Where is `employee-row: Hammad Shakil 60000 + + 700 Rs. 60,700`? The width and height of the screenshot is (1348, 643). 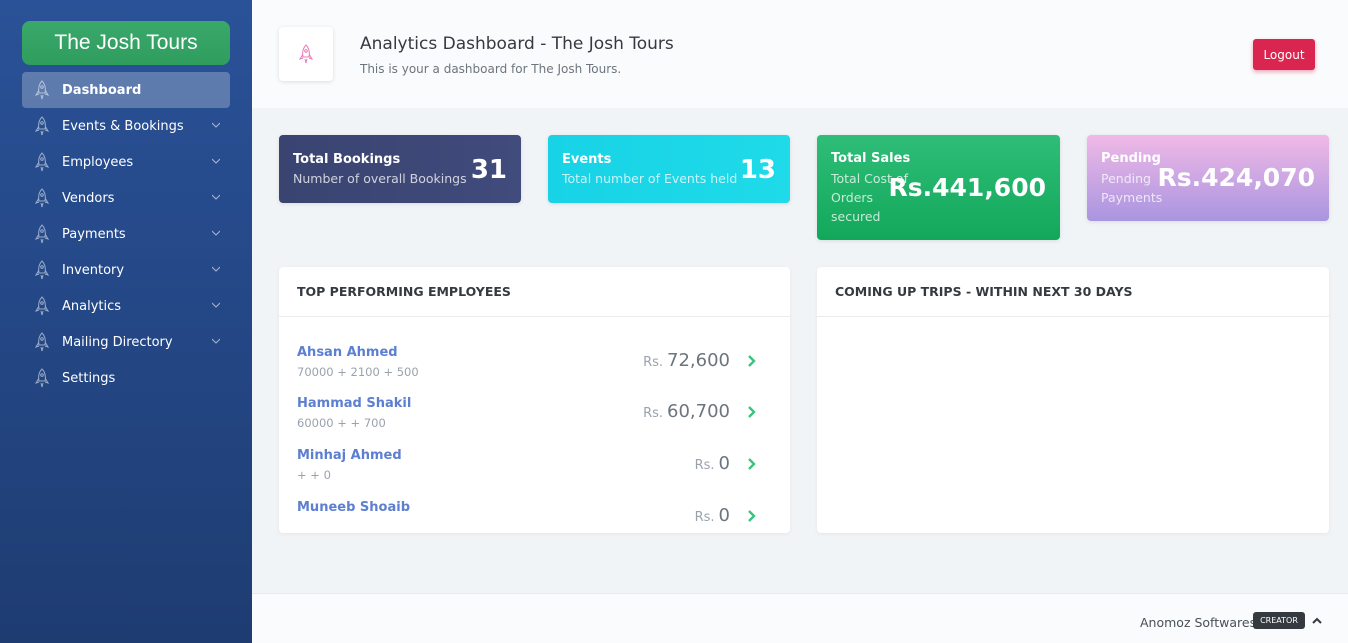
employee-row: Hammad Shakil 60000 + + 700 Rs. 60,700 is located at coordinates (527, 420).